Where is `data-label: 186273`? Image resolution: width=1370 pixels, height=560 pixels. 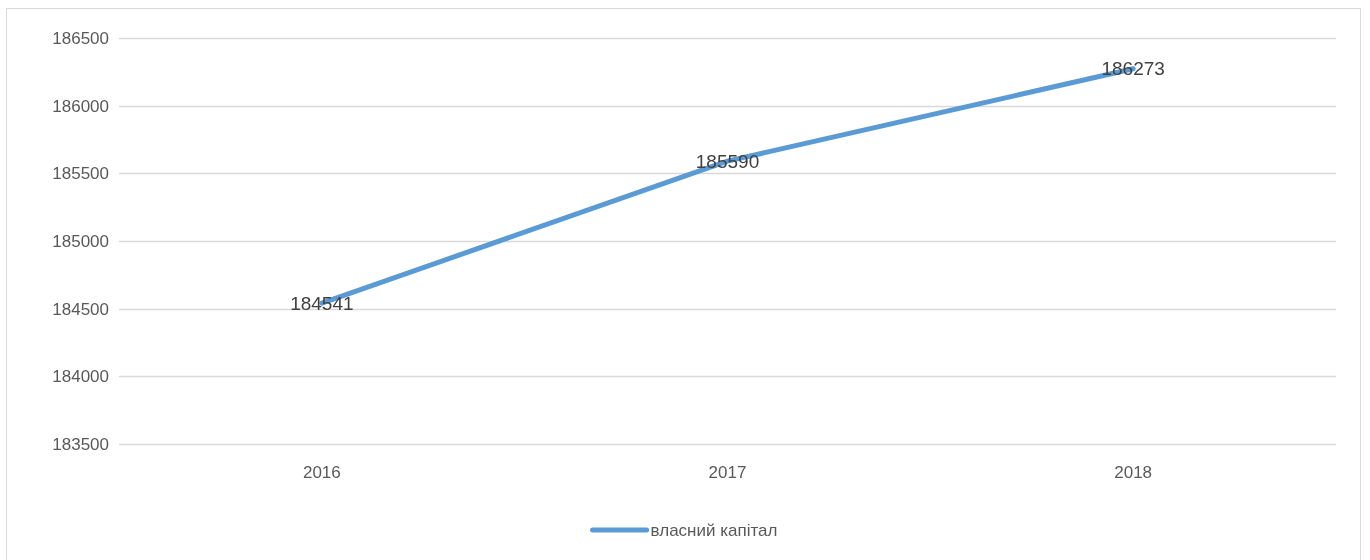
data-label: 186273 is located at coordinates (1133, 69).